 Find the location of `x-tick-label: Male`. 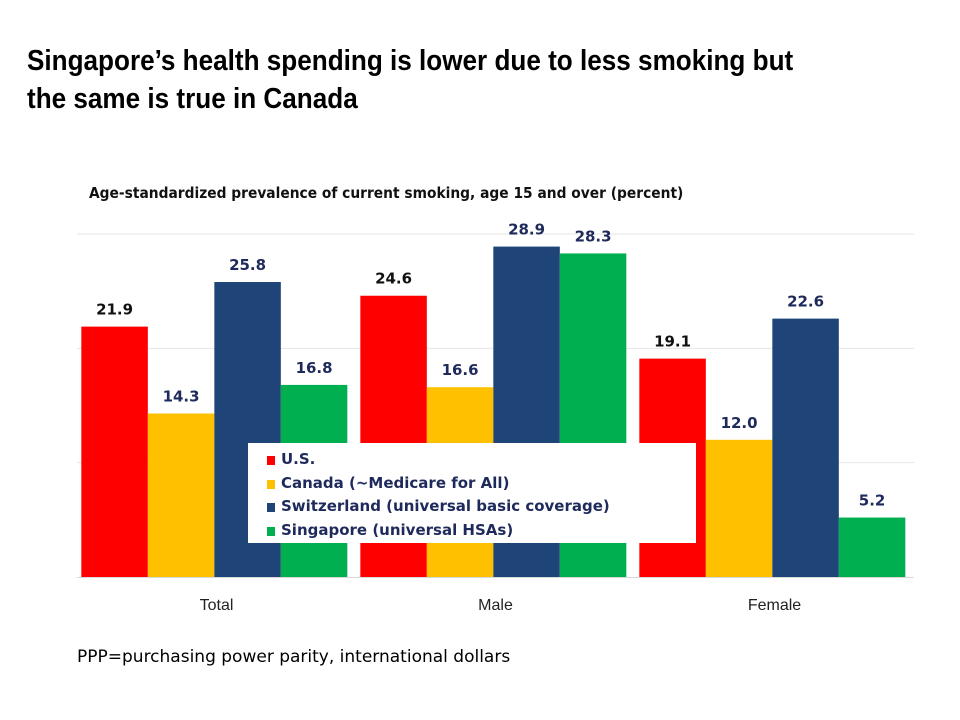

x-tick-label: Male is located at coordinates (495, 605).